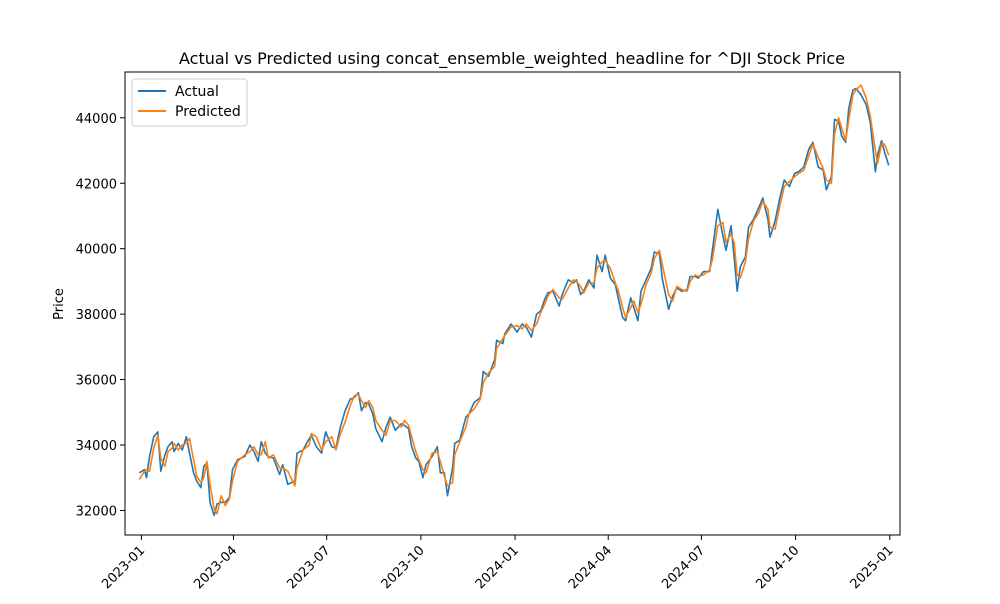  What do you see at coordinates (189, 102) in the screenshot?
I see `legend: Actual Predicted` at bounding box center [189, 102].